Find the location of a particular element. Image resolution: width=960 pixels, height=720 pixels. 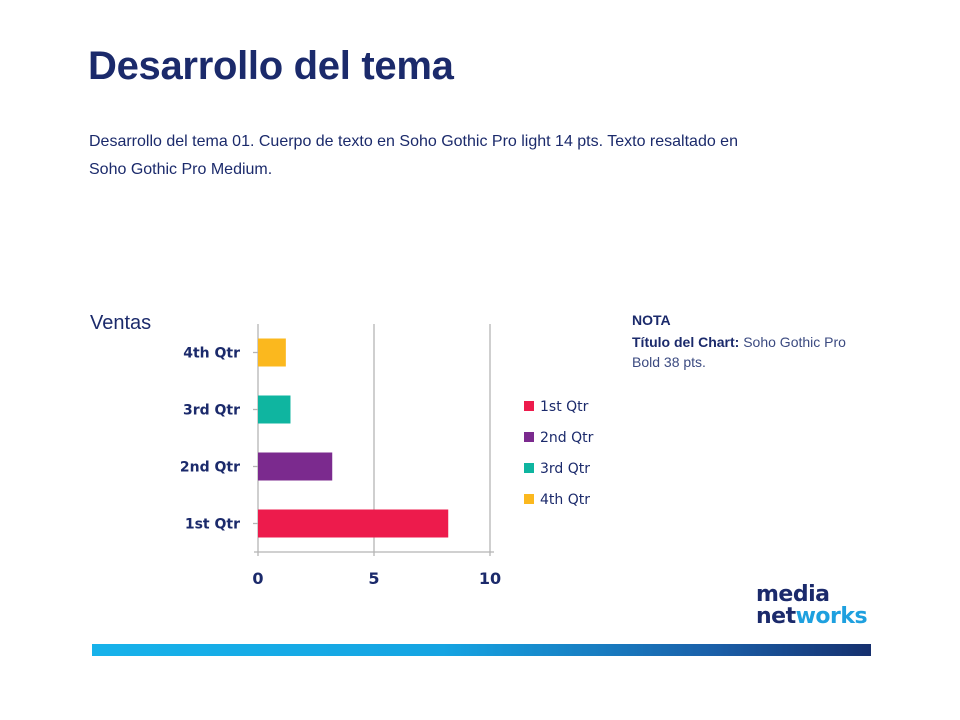

legend-label: 1st Qtr is located at coordinates (564, 407).